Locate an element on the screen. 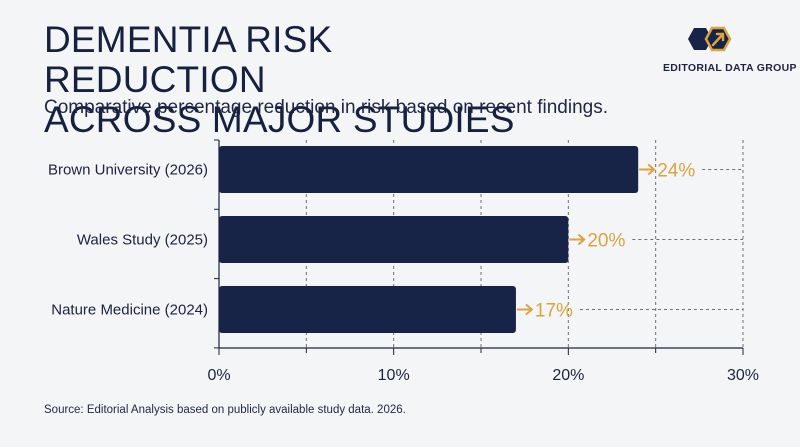 The image size is (800, 447). value-label: 20% is located at coordinates (606, 241).